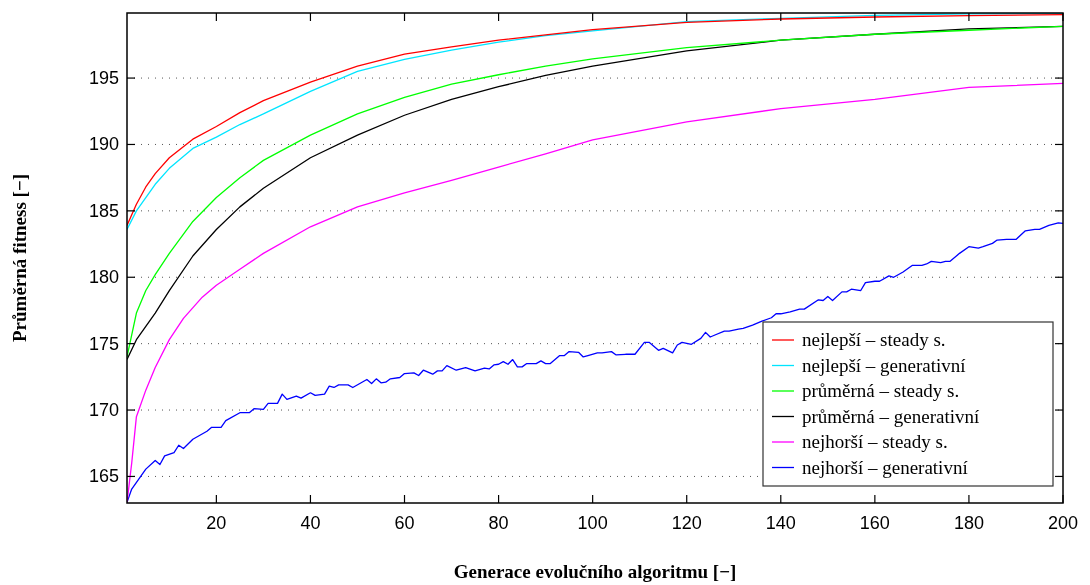 Image resolution: width=1090 pixels, height=585 pixels. What do you see at coordinates (103, 210) in the screenshot?
I see `y-tick-label: 185` at bounding box center [103, 210].